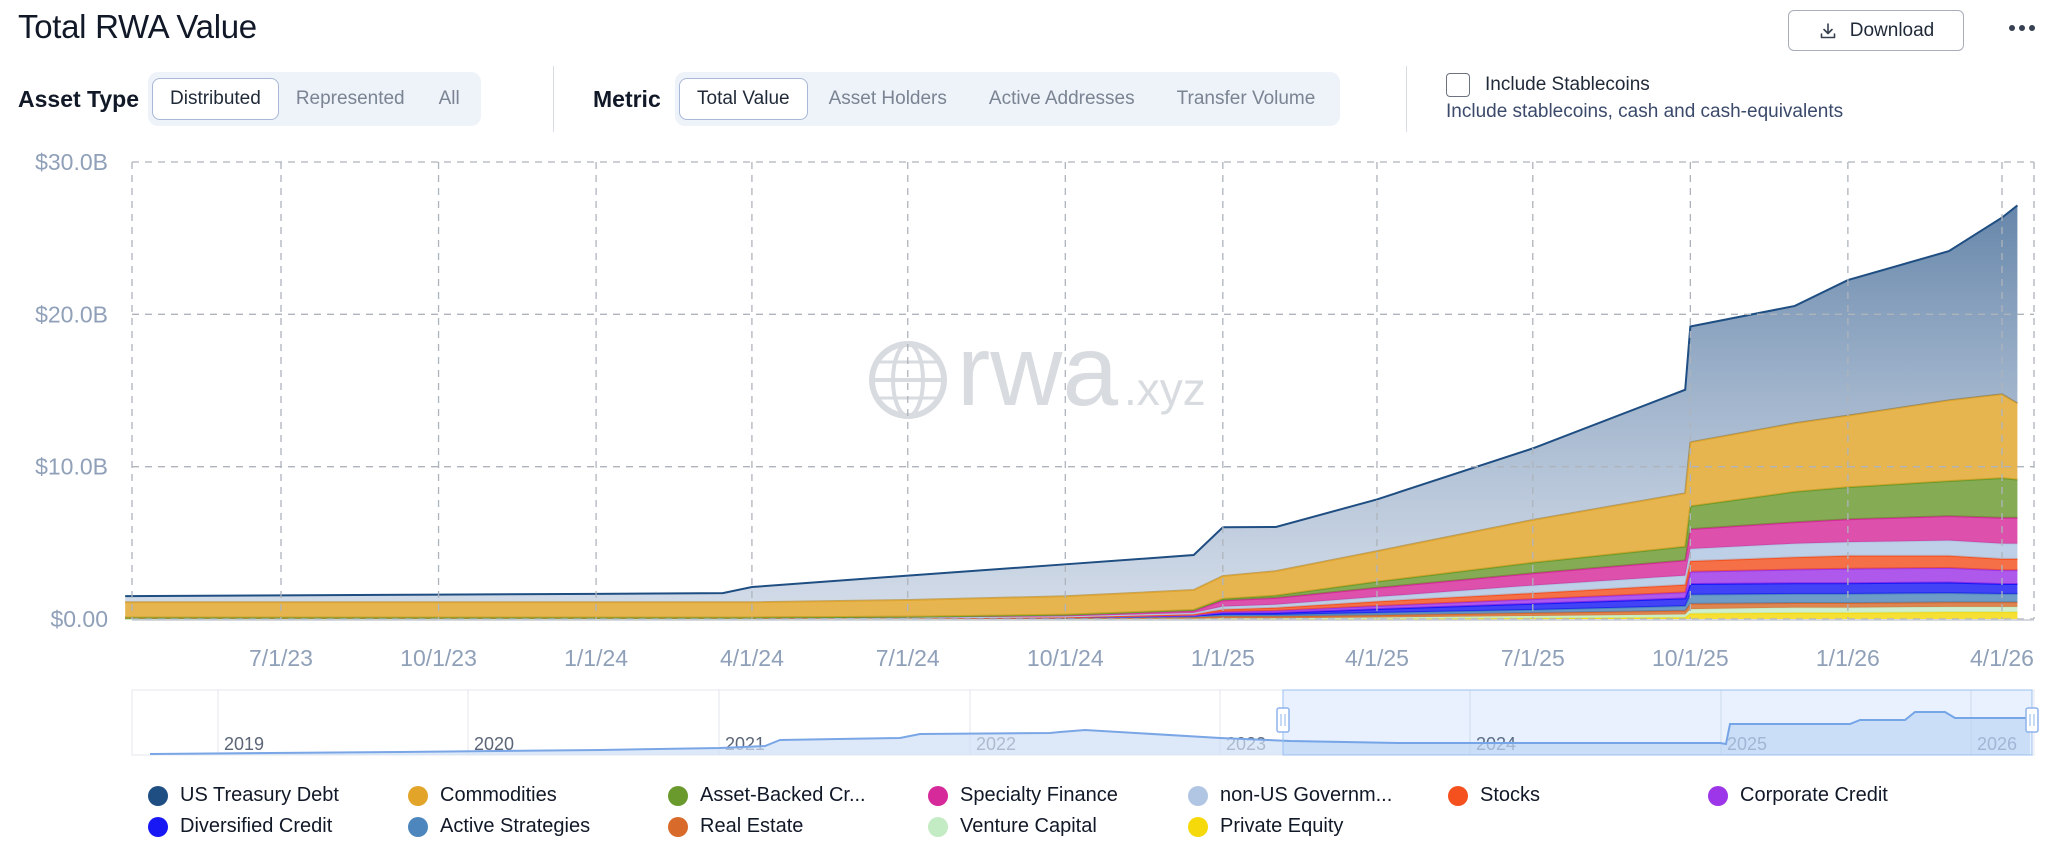 This screenshot has width=2048, height=866. I want to click on legend-item-venture-capital: Venture Capital, so click(1012, 826).